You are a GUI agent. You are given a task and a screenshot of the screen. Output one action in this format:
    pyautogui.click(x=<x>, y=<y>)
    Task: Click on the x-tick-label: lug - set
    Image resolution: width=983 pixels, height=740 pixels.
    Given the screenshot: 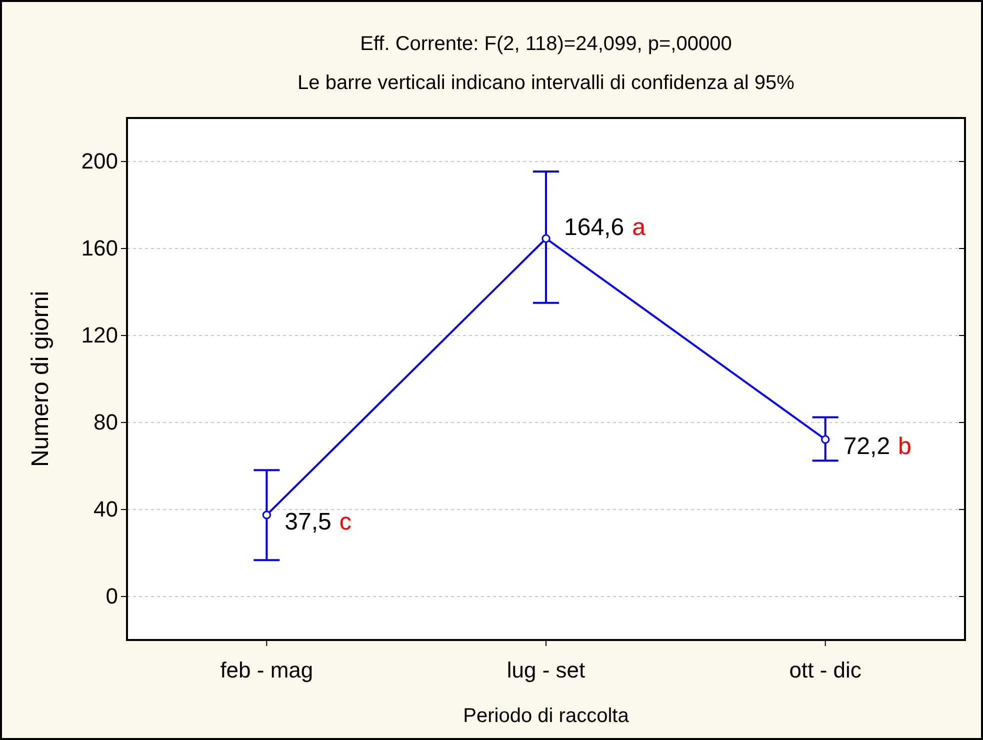 What is the action you would take?
    pyautogui.click(x=546, y=670)
    